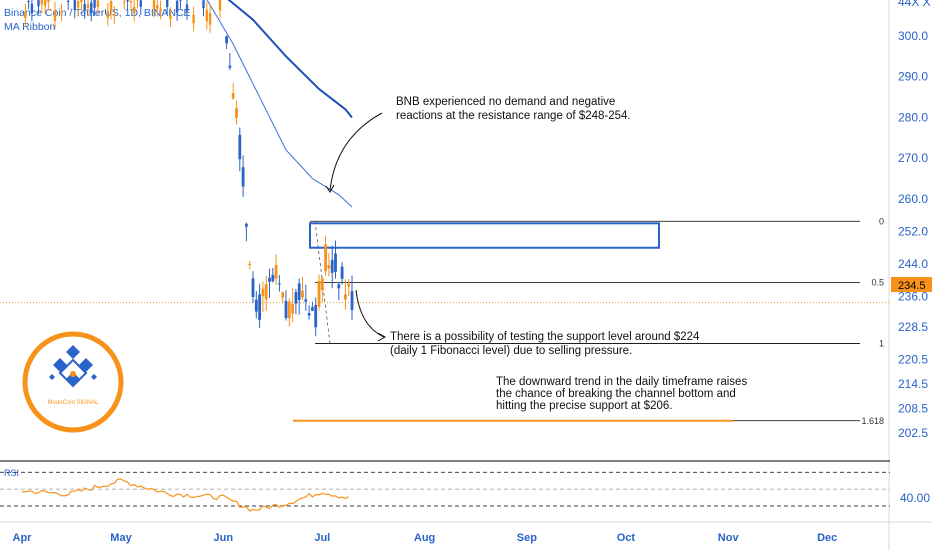 This screenshot has height=550, width=932. I want to click on price-tick-label: 228.5, so click(913, 327).